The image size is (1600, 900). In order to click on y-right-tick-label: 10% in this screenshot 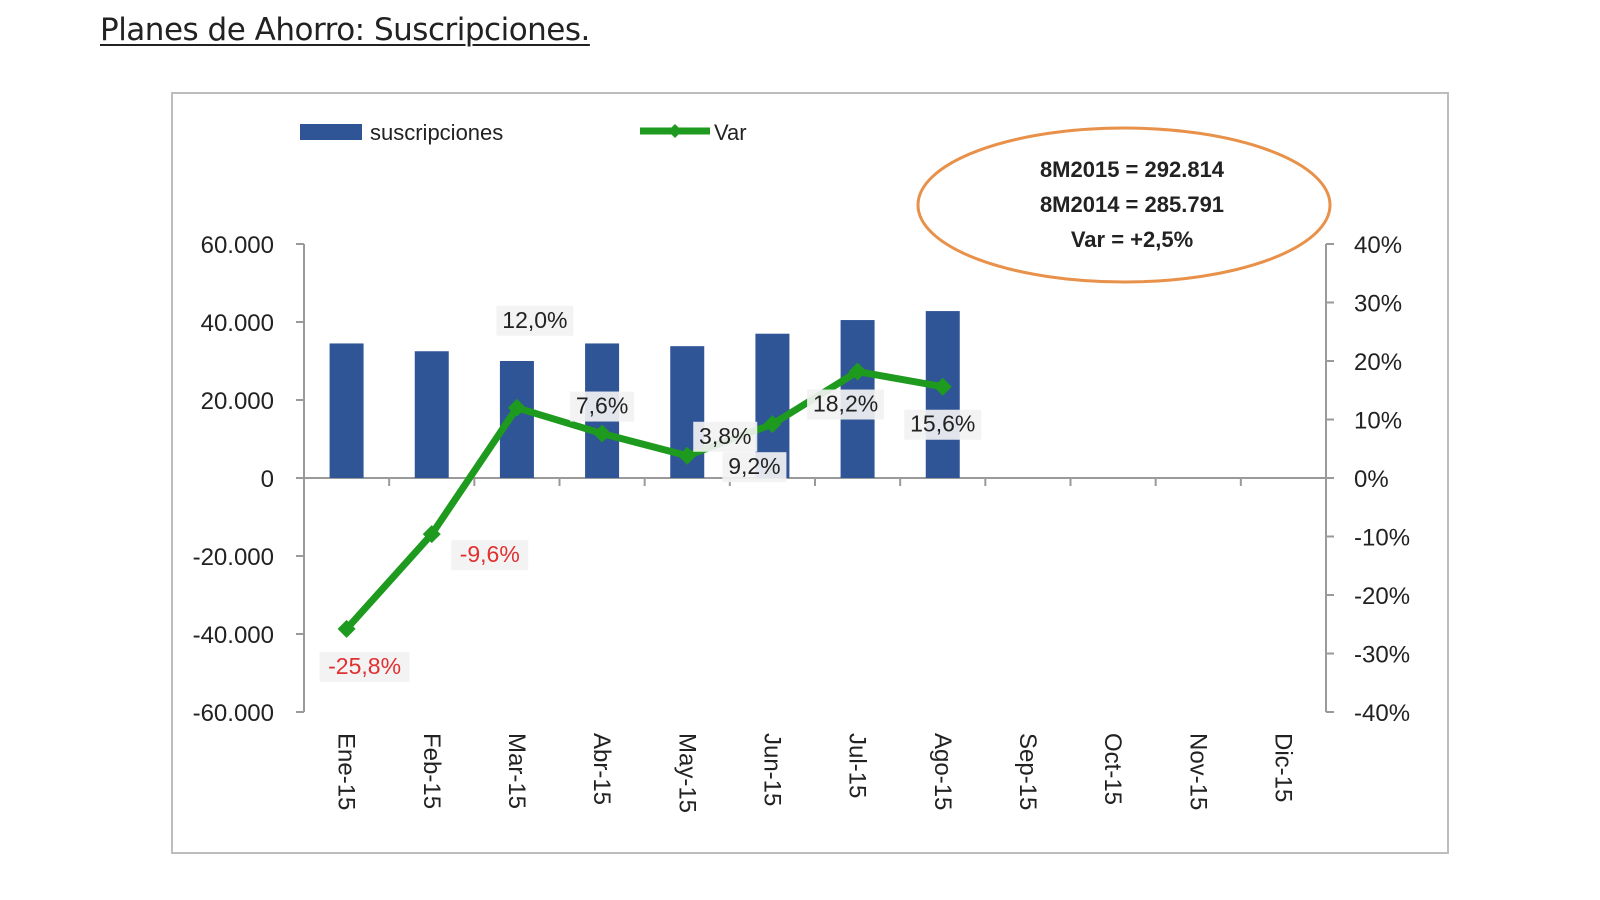, I will do `click(1378, 421)`.